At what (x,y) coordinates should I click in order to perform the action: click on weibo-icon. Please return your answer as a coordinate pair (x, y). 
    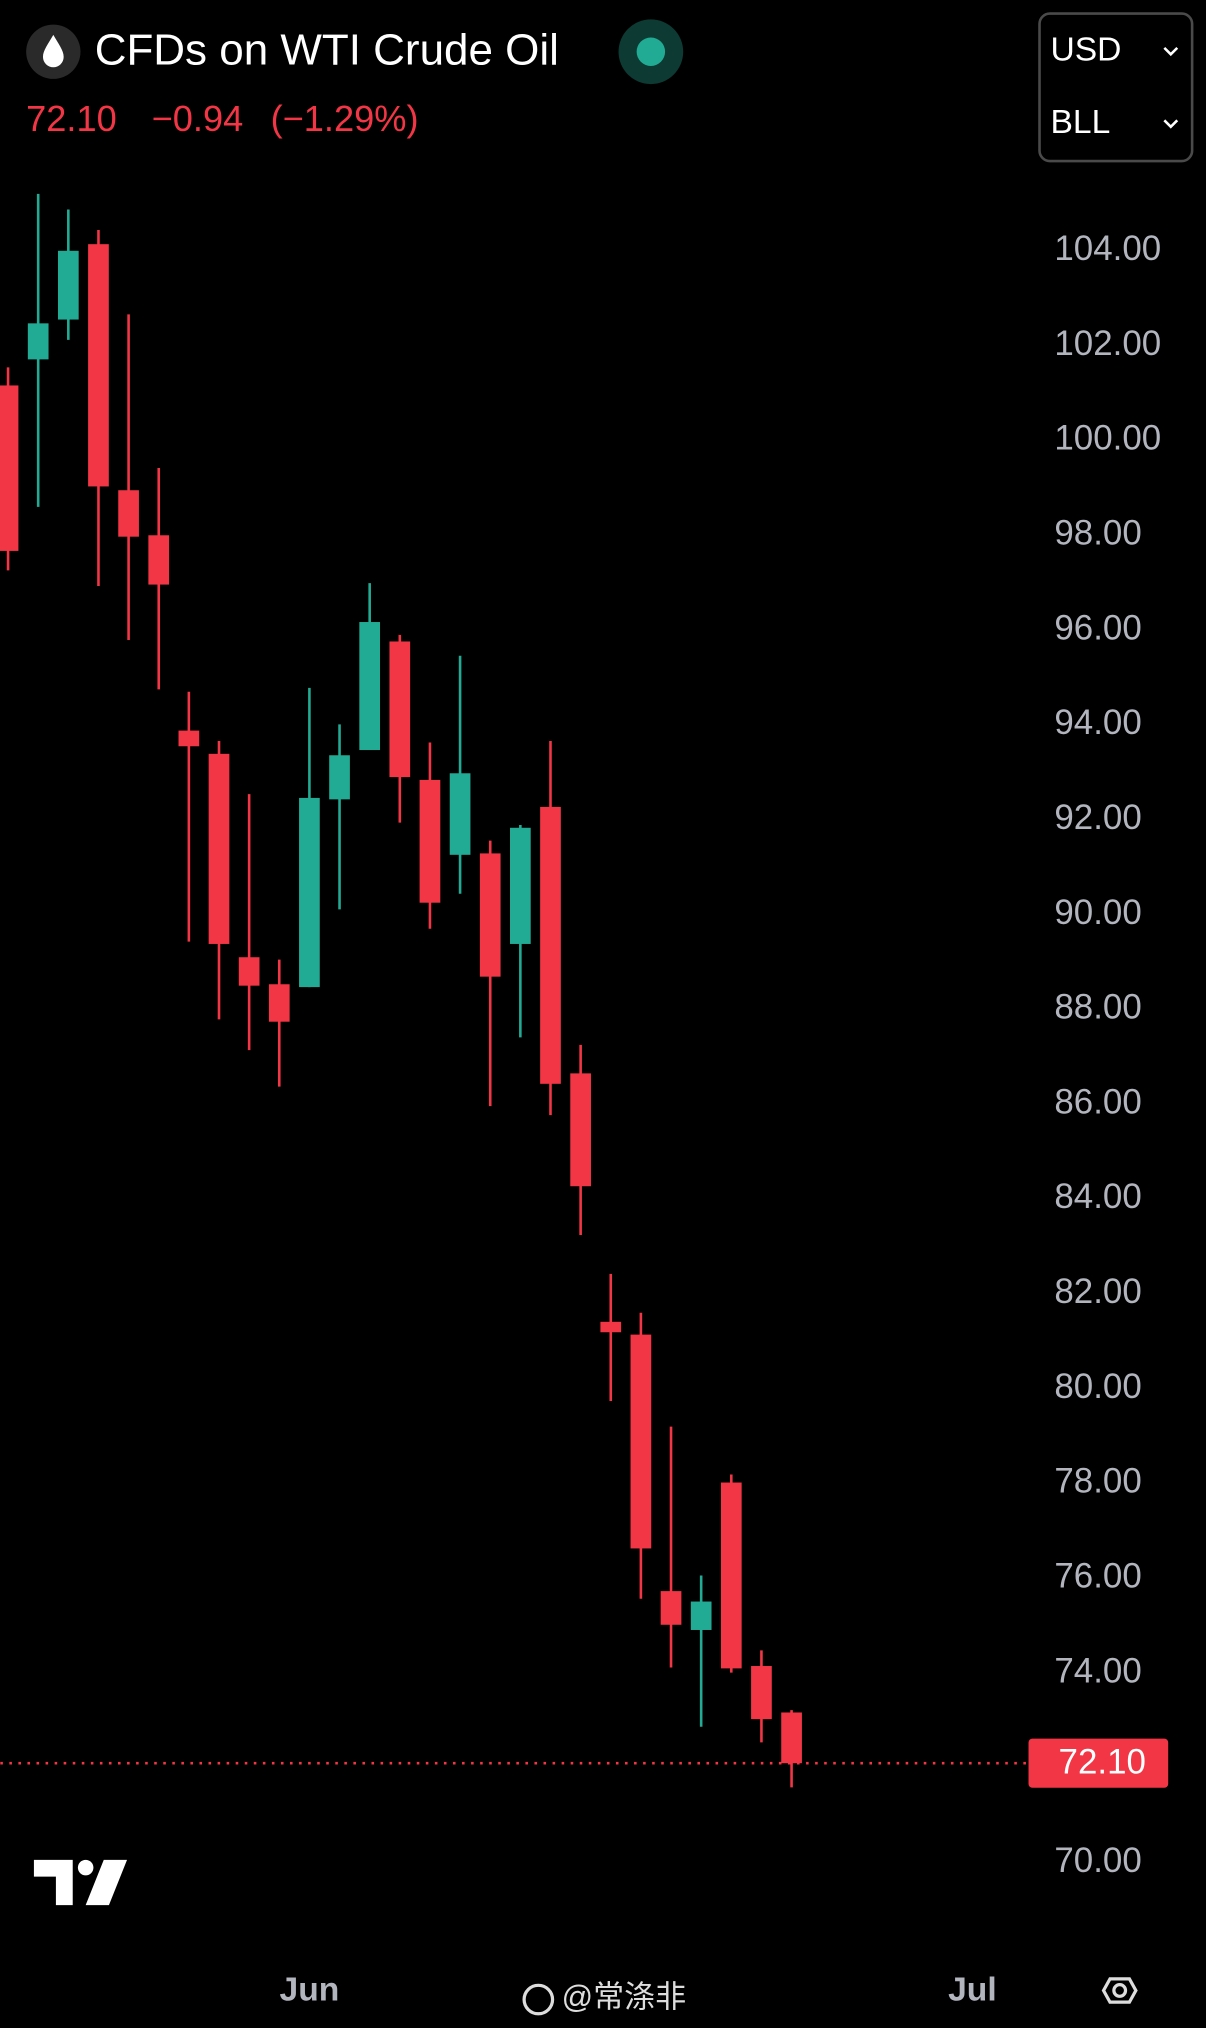
    Looking at the image, I should click on (538, 1999).